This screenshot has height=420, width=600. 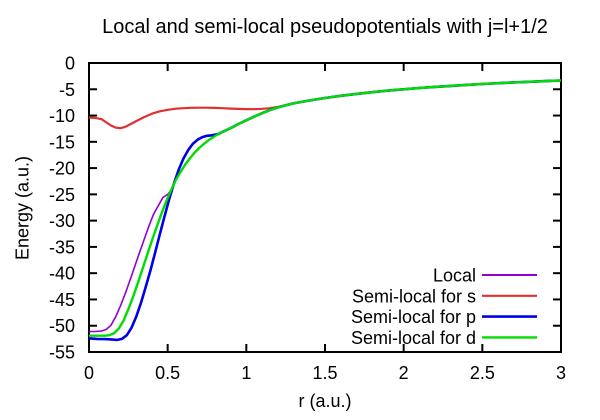 I want to click on y-tick-label: -45, so click(x=62, y=300).